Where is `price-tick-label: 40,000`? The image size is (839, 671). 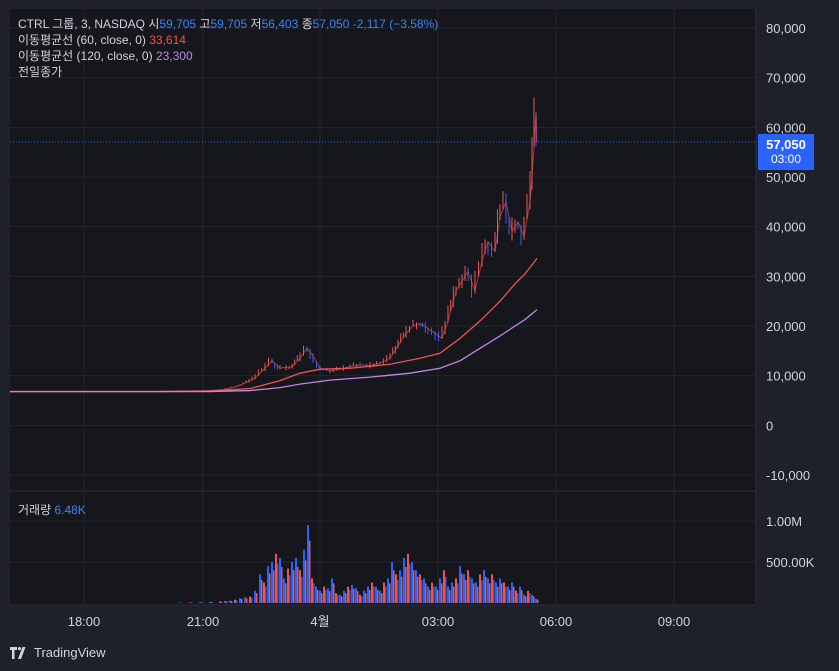
price-tick-label: 40,000 is located at coordinates (786, 227).